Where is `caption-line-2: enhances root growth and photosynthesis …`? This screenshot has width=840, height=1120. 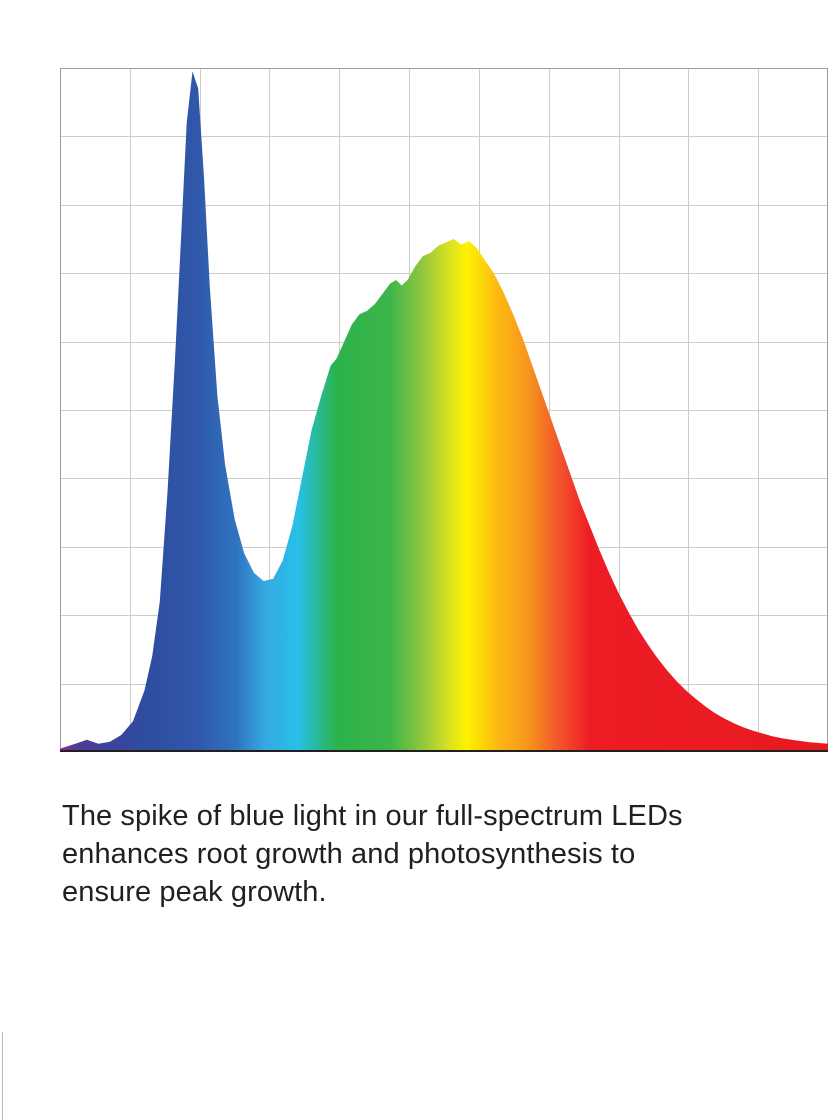
caption-line-2: enhances root growth and photosynthesis … is located at coordinates (349, 854).